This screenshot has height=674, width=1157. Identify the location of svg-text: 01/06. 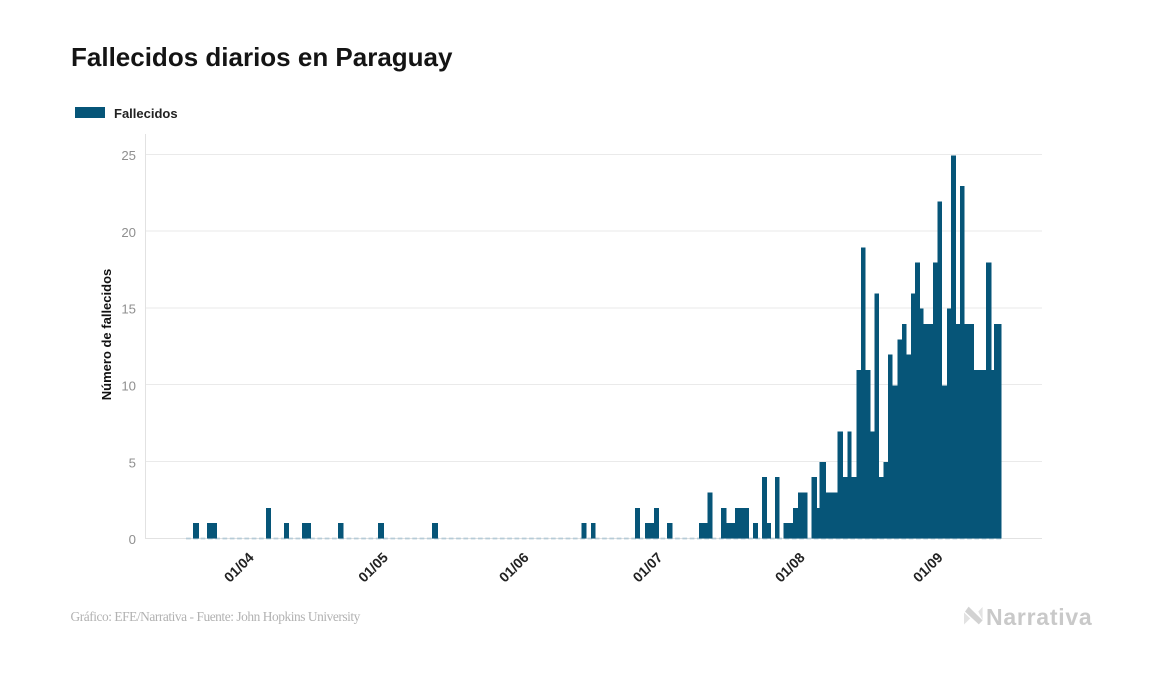
(514, 567).